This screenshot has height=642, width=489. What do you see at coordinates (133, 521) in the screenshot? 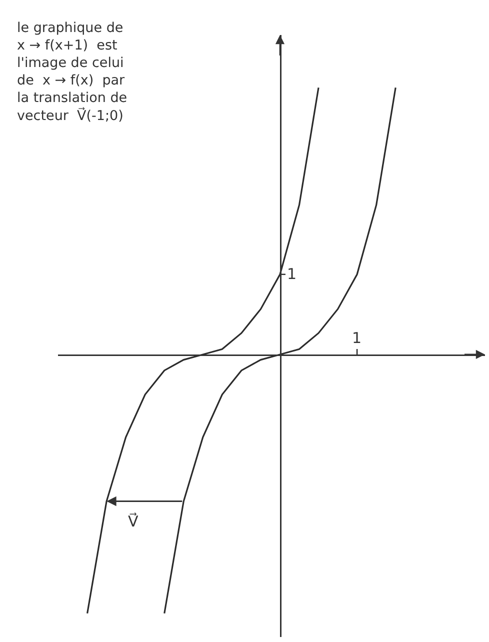
I see `annotation: V⃗` at bounding box center [133, 521].